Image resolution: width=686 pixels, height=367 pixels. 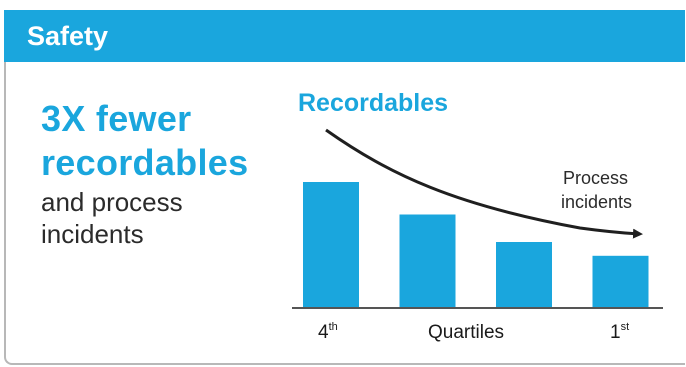 I want to click on chart-title: Recordables, so click(x=373, y=103).